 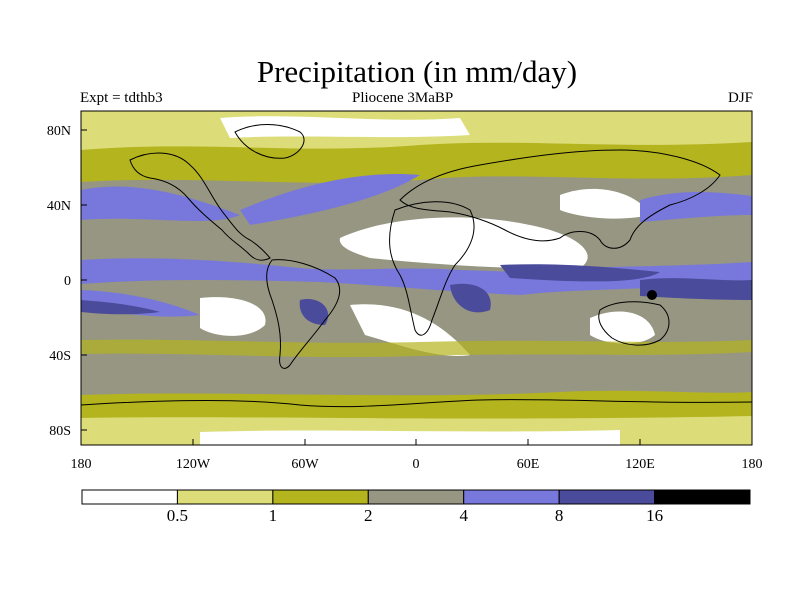 I want to click on field-indian-ocean-wet, so click(x=580, y=273).